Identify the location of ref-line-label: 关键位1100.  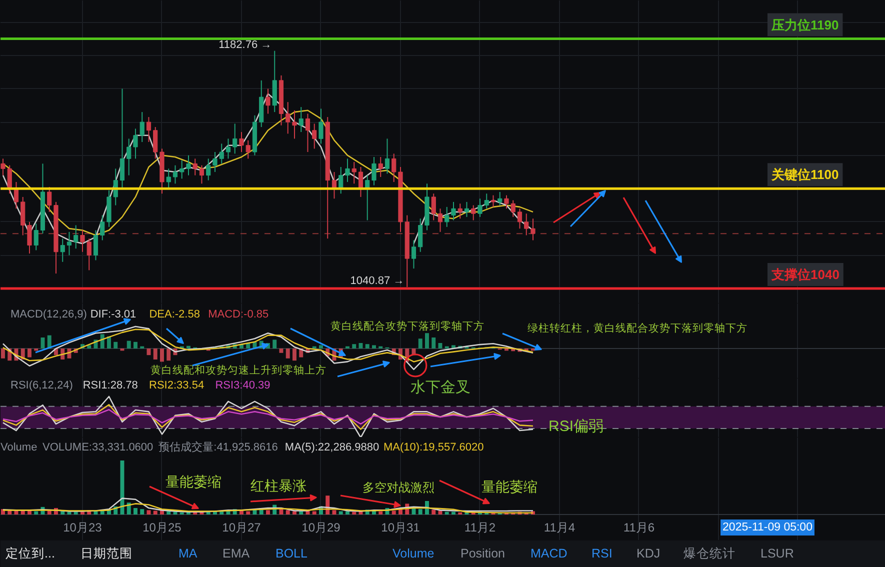
(804, 174).